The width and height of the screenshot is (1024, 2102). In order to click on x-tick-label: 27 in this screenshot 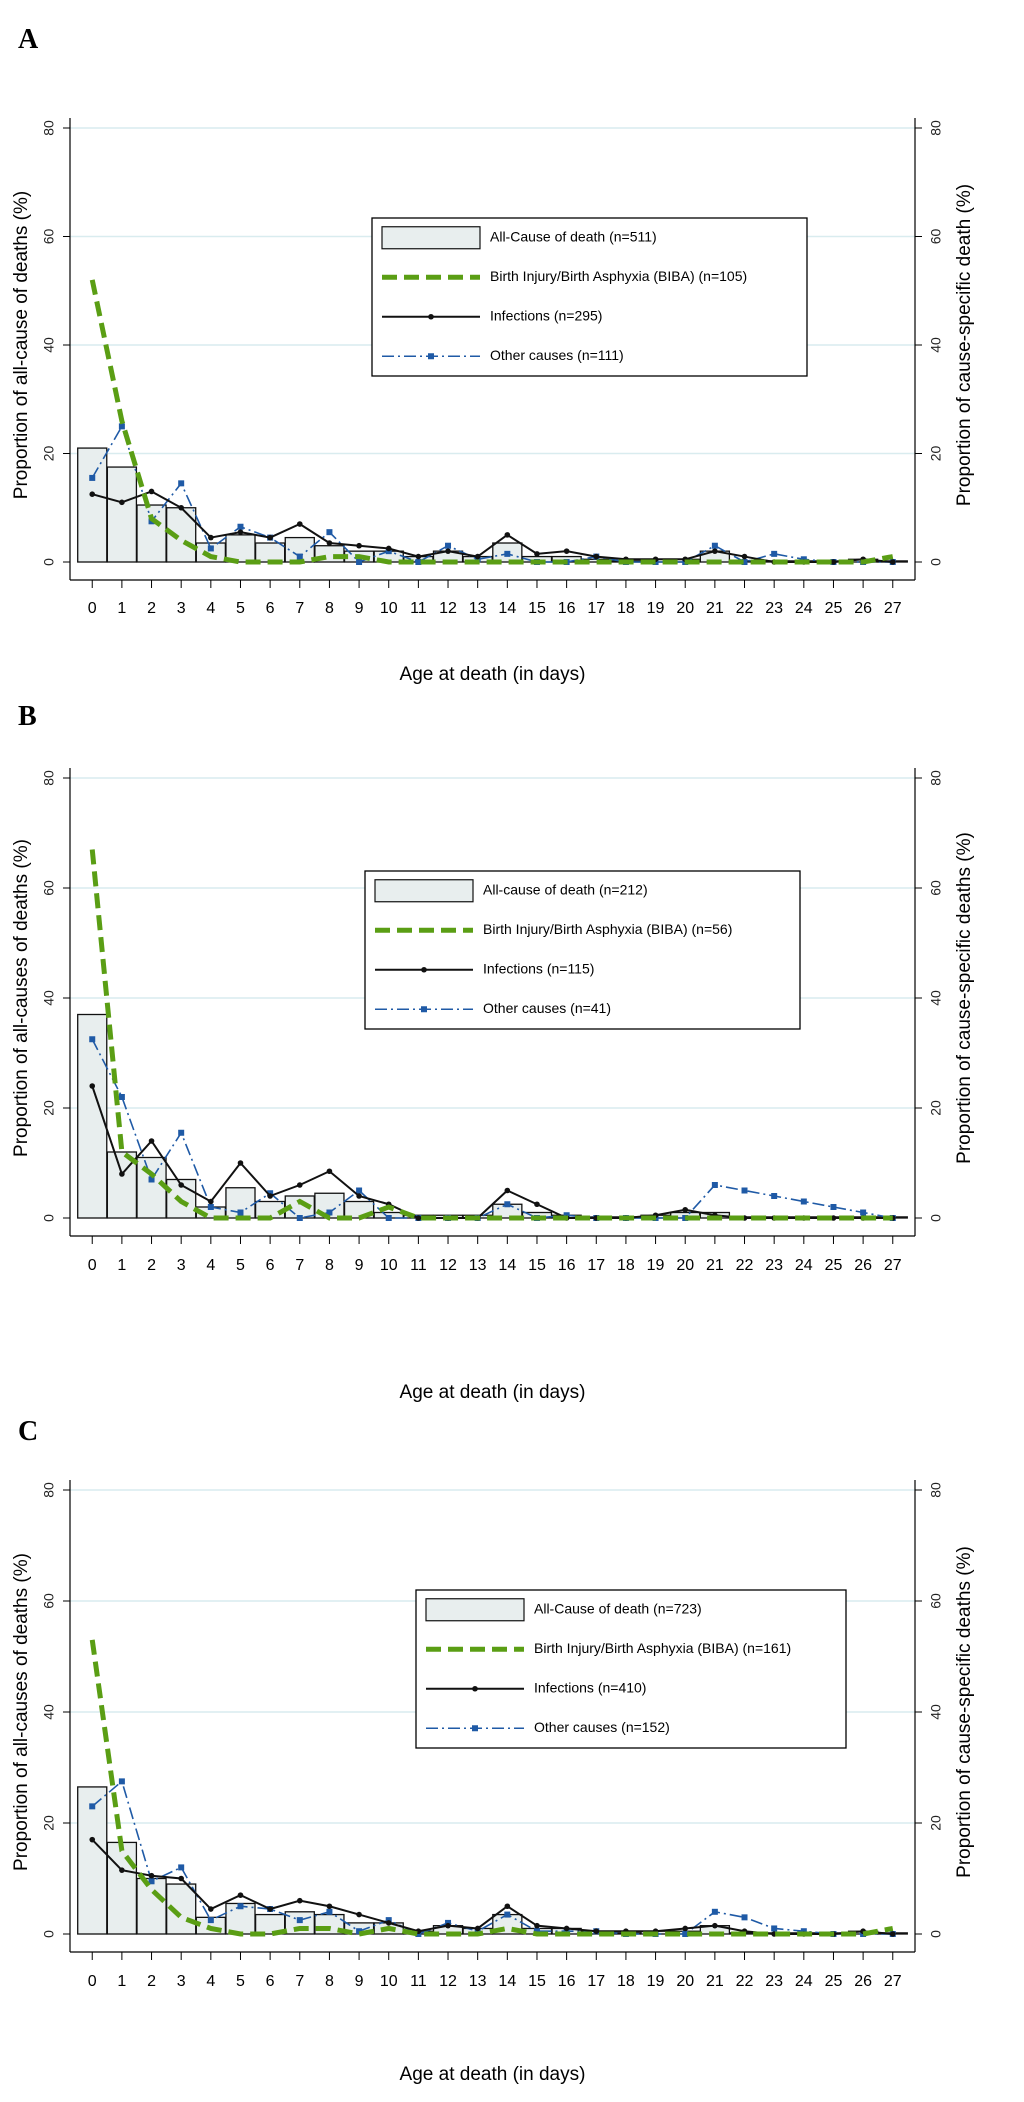, I will do `click(893, 608)`.